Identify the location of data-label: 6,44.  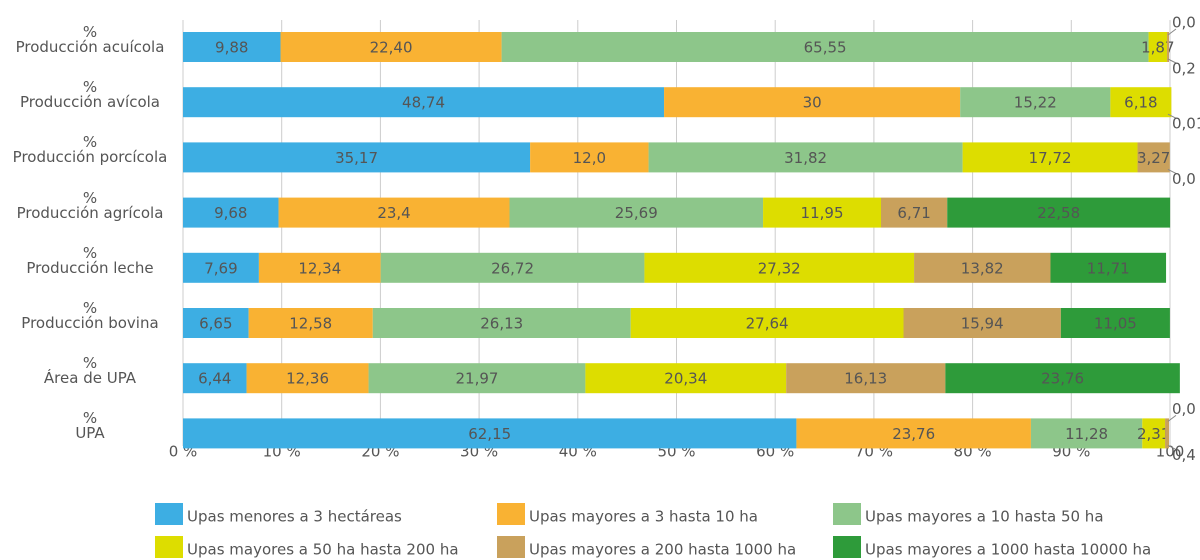
(214, 379).